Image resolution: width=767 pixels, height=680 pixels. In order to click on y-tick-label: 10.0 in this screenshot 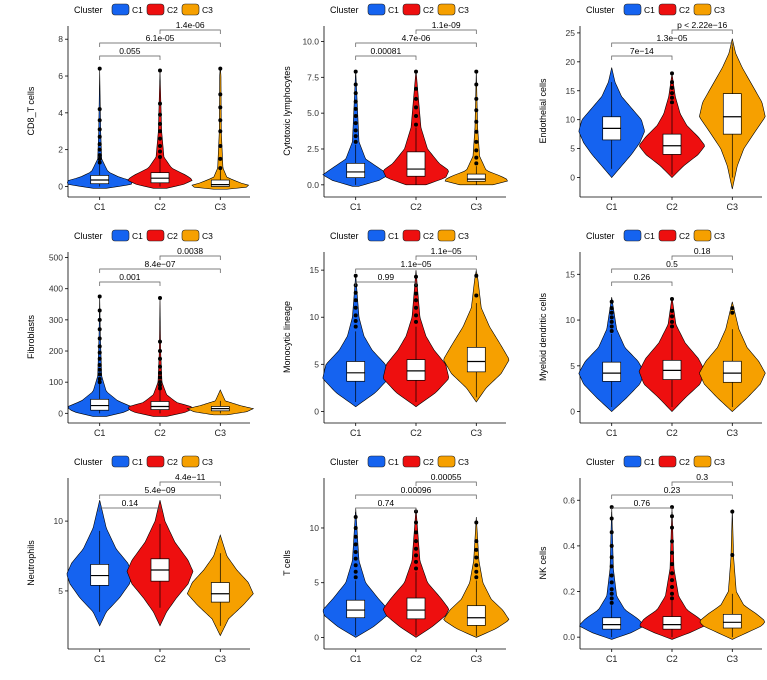, I will do `click(310, 41)`.